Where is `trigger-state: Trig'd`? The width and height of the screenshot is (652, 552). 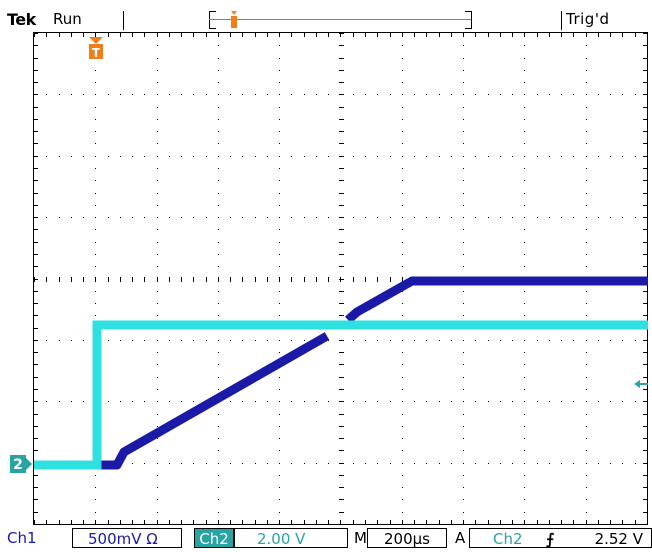 trigger-state: Trig'd is located at coordinates (588, 19).